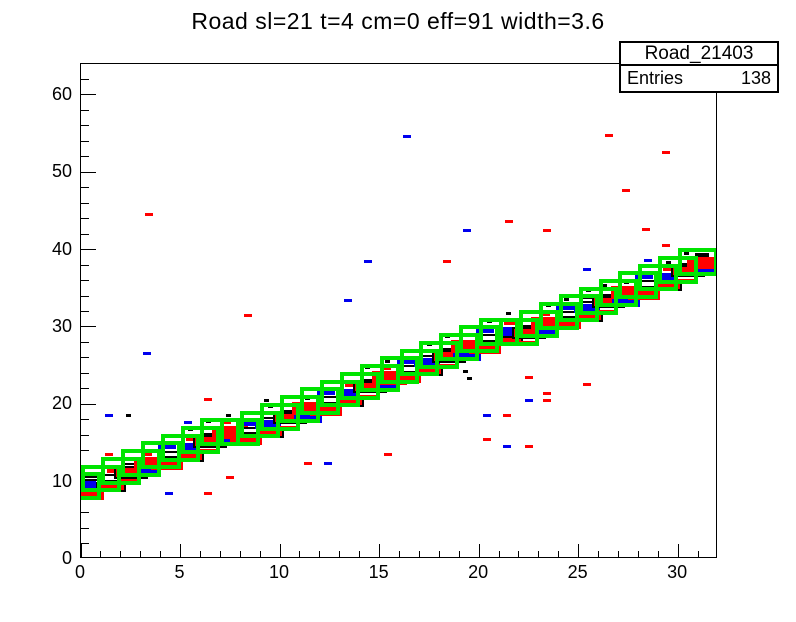 The width and height of the screenshot is (796, 622). What do you see at coordinates (61, 480) in the screenshot?
I see `y-tick-label: 10` at bounding box center [61, 480].